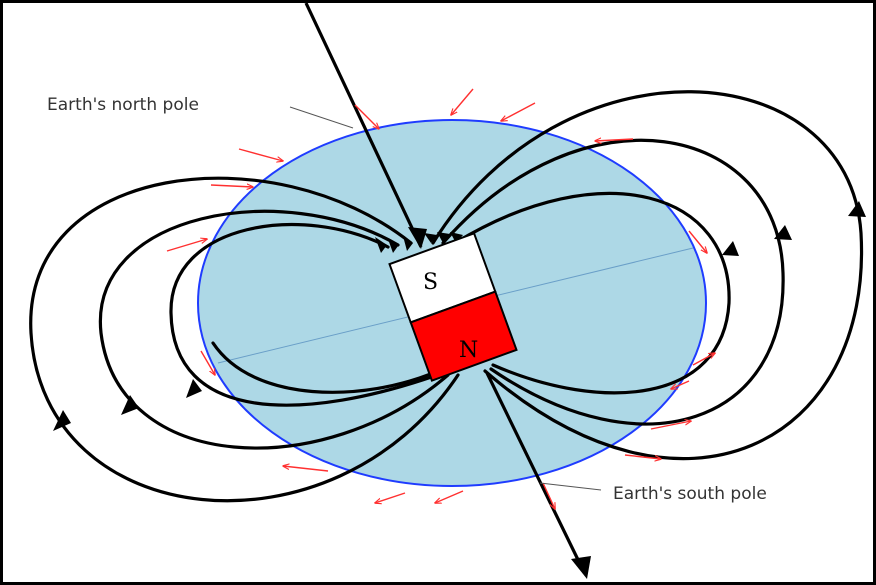 The width and height of the screenshot is (876, 585). Describe the element at coordinates (570, 486) in the screenshot. I see `south-pole-leader` at that location.